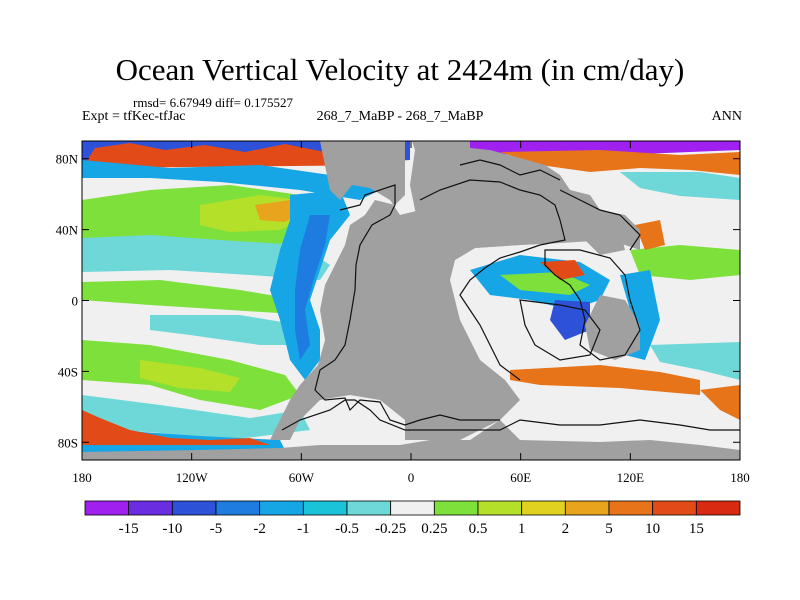 This screenshot has width=800, height=600. What do you see at coordinates (650, 235) in the screenshot?
I see `field-east-boundary-orange` at bounding box center [650, 235].